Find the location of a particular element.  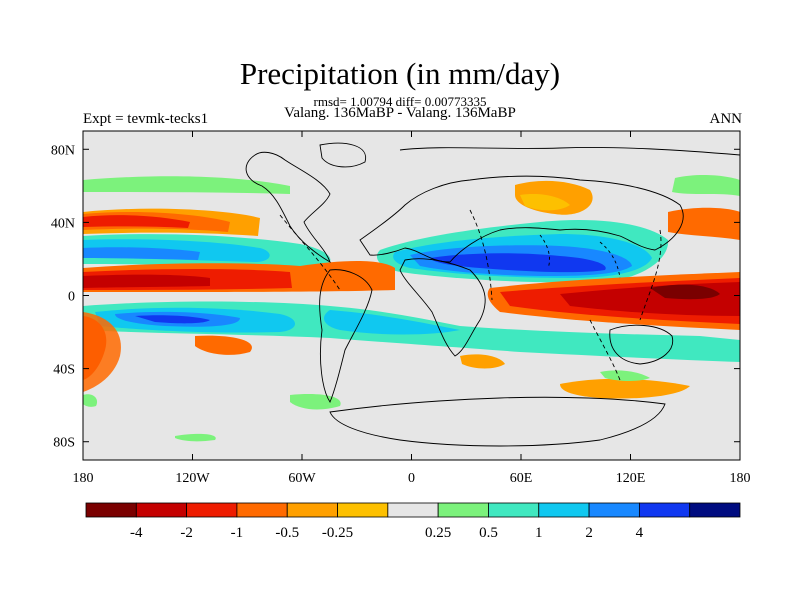

contour-eeq-max is located at coordinates (685, 292).